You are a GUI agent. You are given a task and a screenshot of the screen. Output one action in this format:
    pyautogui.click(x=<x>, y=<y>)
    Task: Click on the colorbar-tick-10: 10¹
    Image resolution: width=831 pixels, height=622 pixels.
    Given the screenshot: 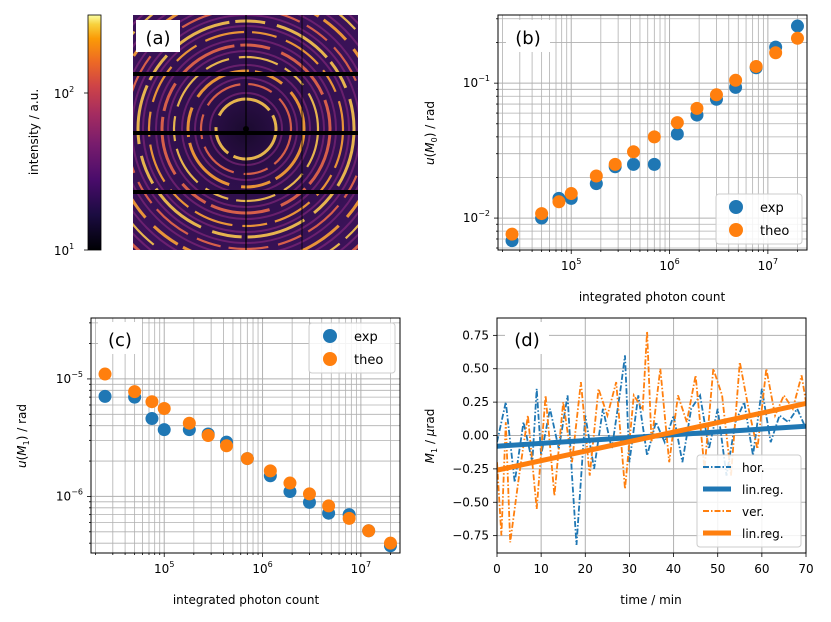 What is the action you would take?
    pyautogui.click(x=64, y=250)
    